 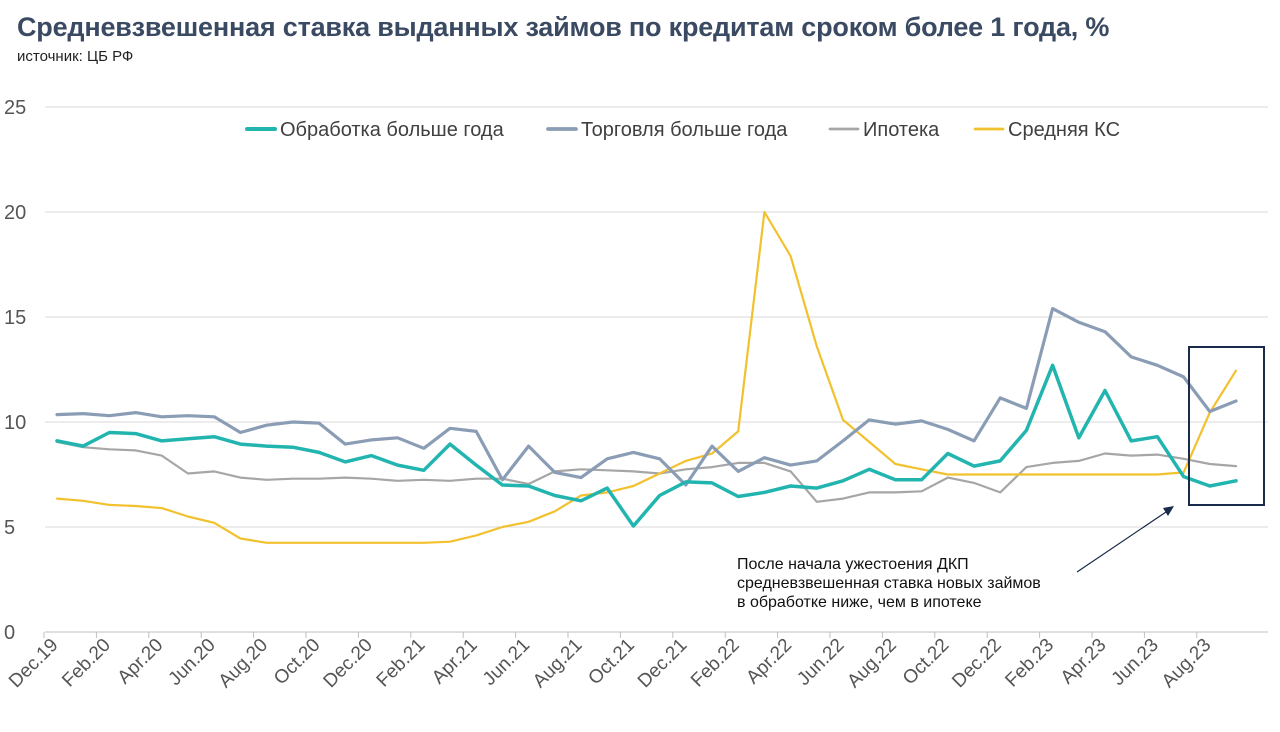 What do you see at coordinates (820, 662) in the screenshot?
I see `x-tick-label: Jun.22` at bounding box center [820, 662].